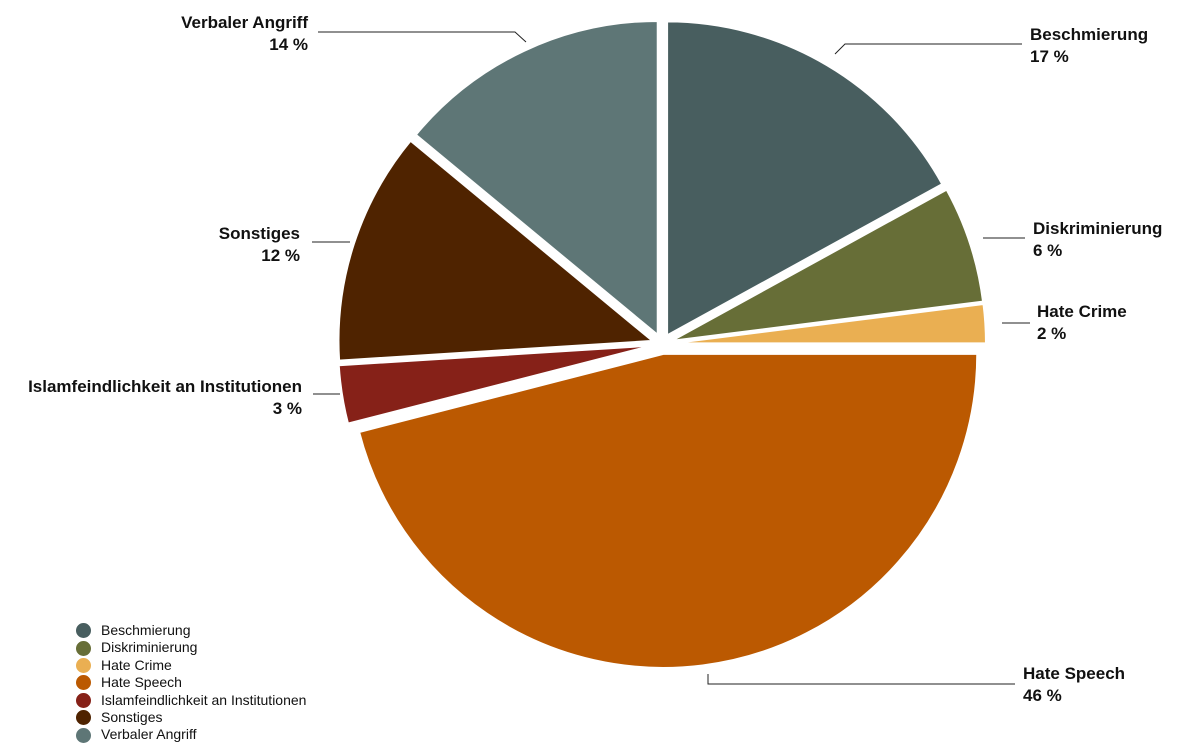  I want to click on legend-label: Diskriminierung, so click(149, 647).